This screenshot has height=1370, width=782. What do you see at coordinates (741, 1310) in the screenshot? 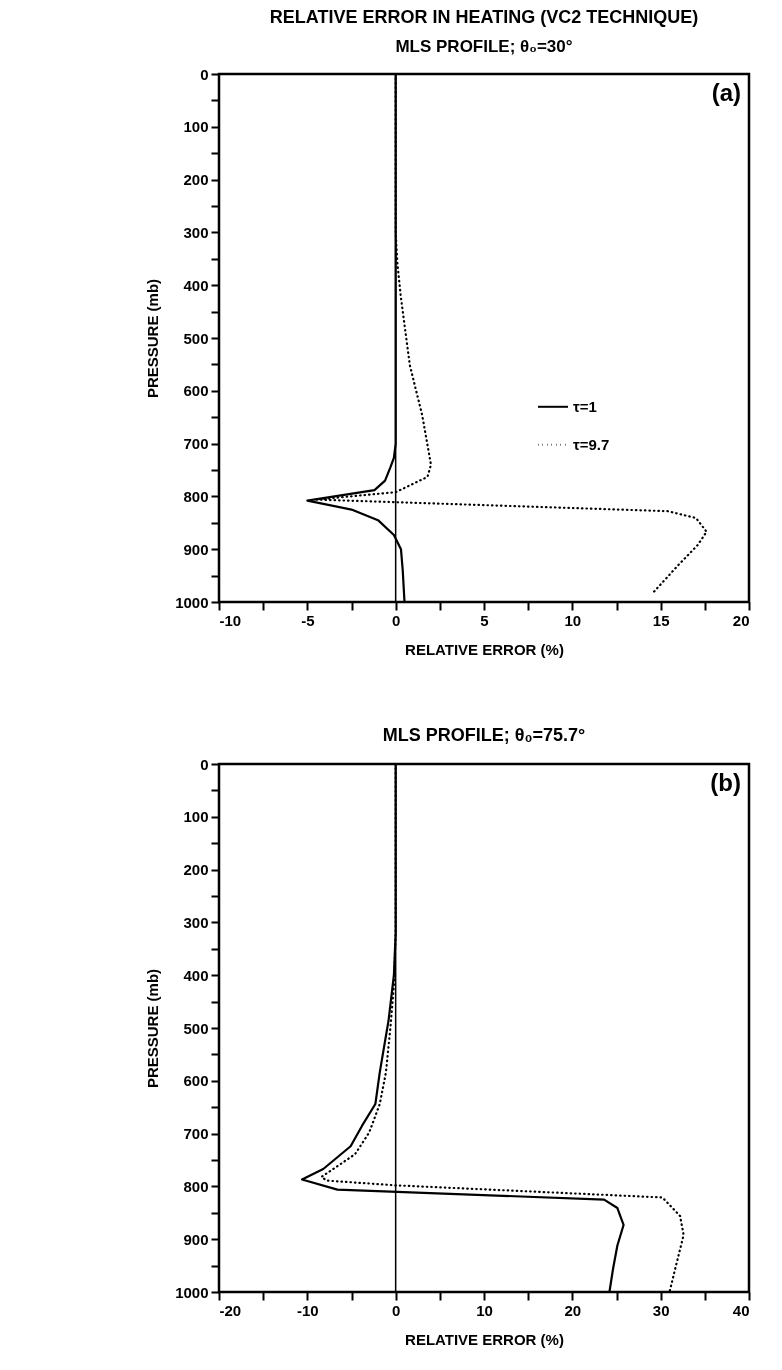
I see `x-tick-label: 40` at bounding box center [741, 1310].